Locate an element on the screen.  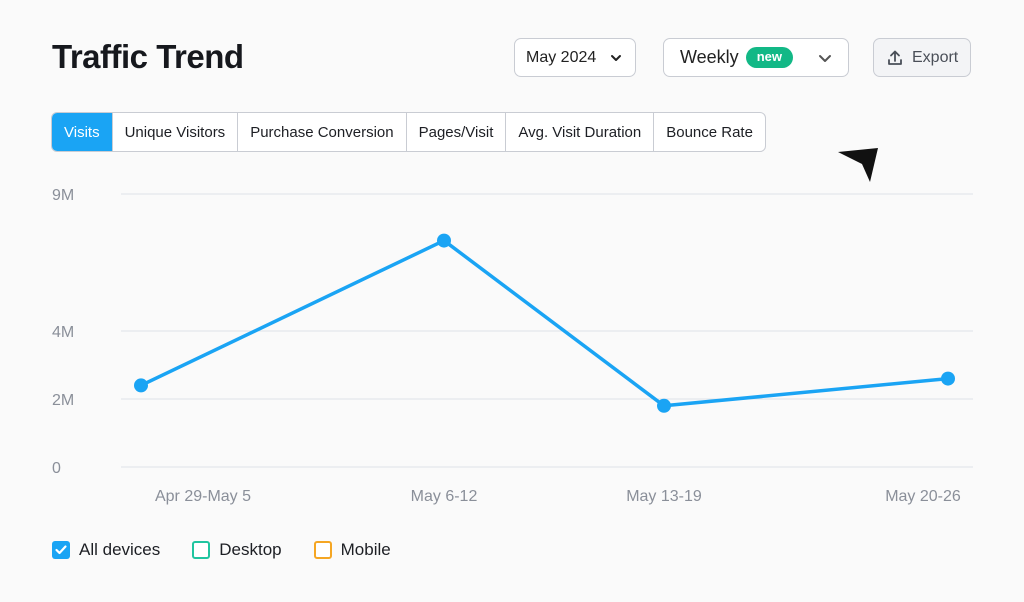
legend-item-all-devices: All devices is located at coordinates (106, 550).